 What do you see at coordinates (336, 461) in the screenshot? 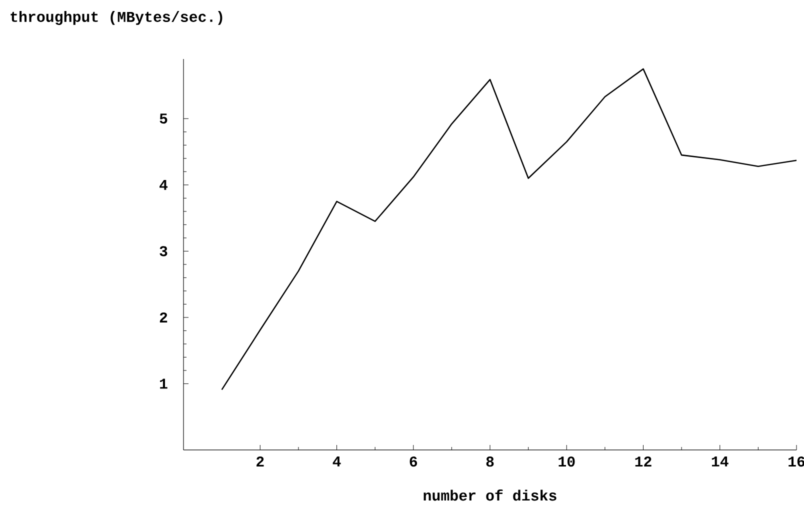
I see `x-tick-label: 4` at bounding box center [336, 461].